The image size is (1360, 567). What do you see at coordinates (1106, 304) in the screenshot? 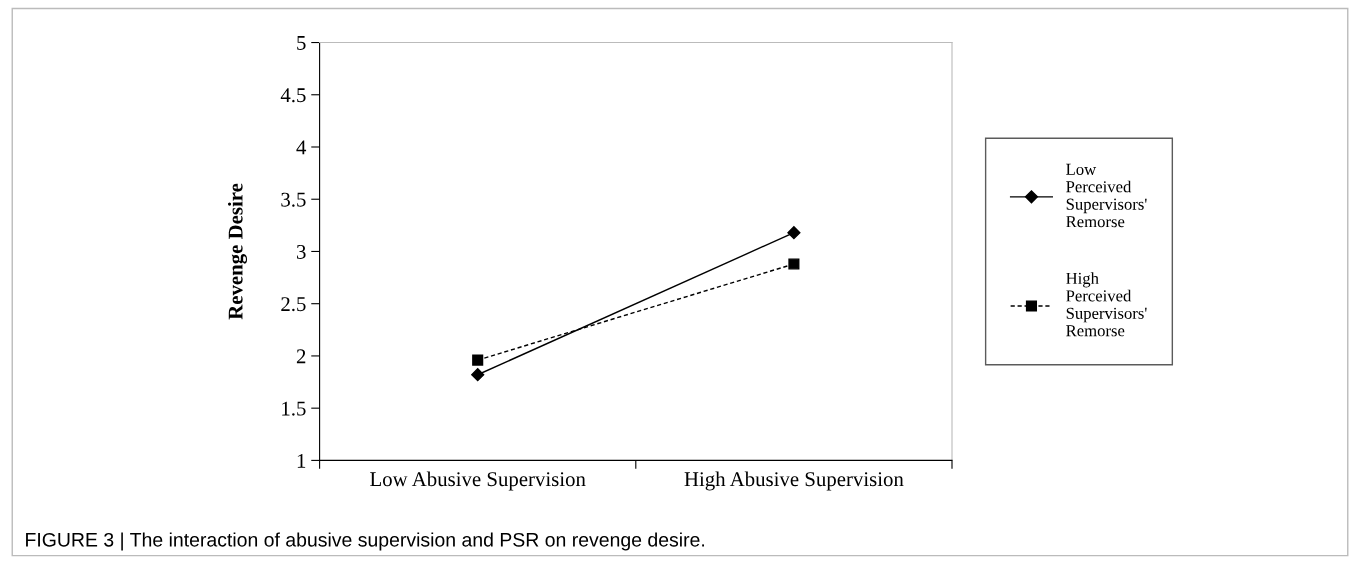
I see `legend-label: High Perceived Supervisors' Remorse` at bounding box center [1106, 304].